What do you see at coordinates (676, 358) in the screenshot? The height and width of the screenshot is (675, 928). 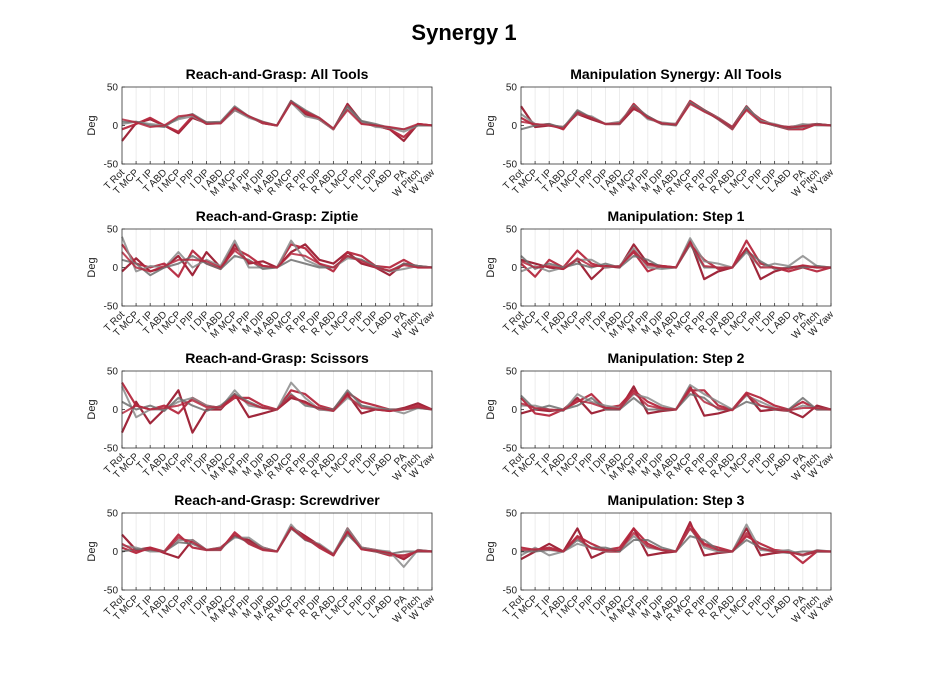 I see `subplot-title: Manipulation: Step 2` at bounding box center [676, 358].